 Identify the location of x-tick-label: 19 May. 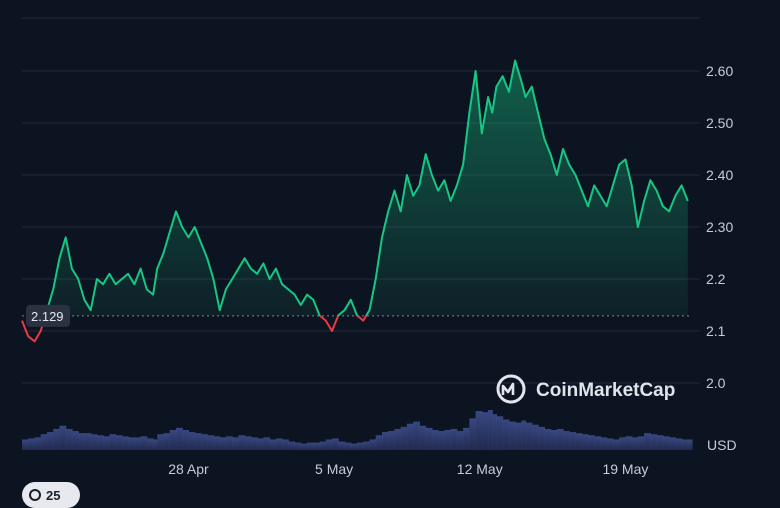
(625, 469).